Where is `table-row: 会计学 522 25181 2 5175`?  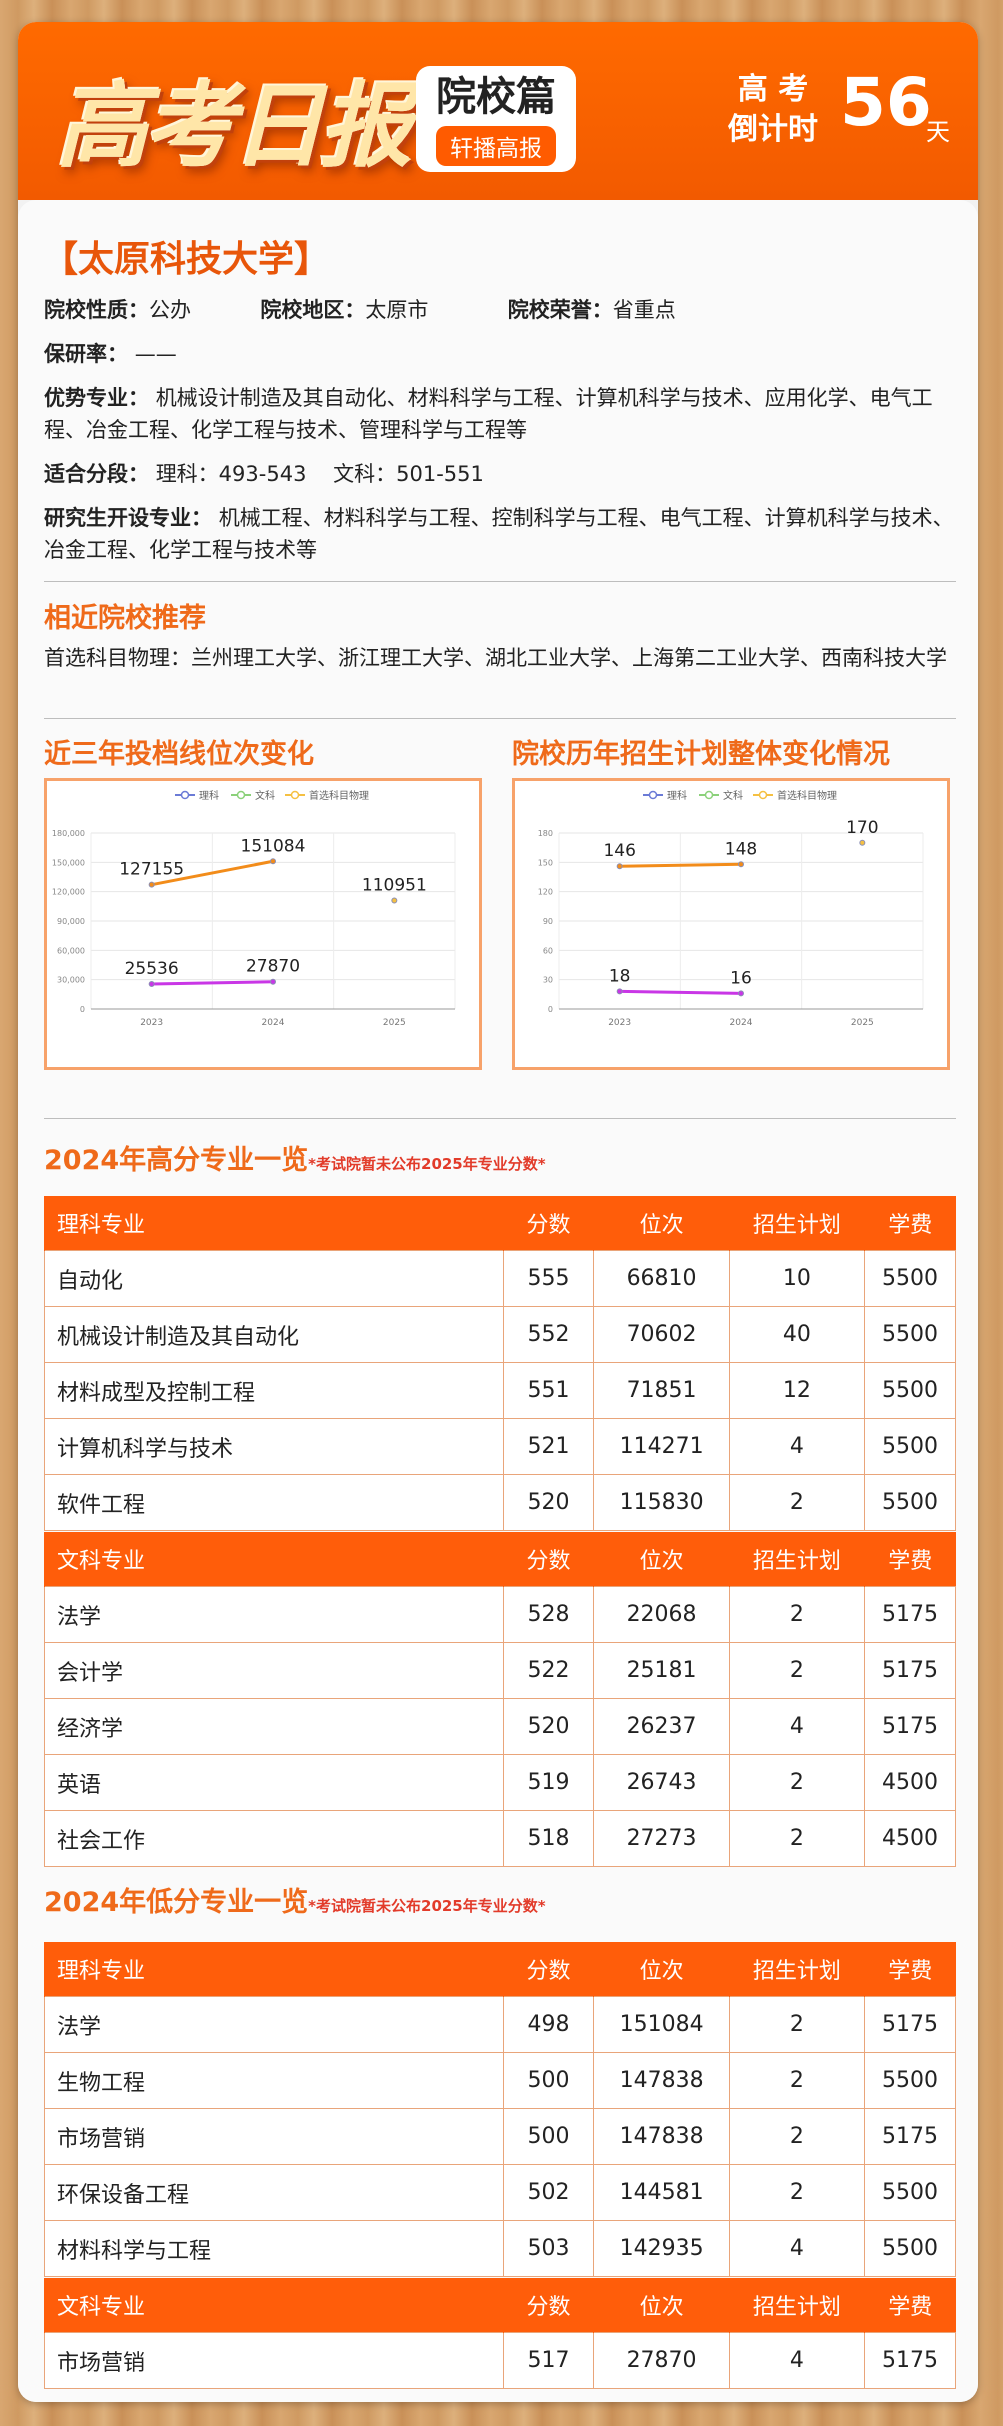 table-row: 会计学 522 25181 2 5175 is located at coordinates (500, 1670).